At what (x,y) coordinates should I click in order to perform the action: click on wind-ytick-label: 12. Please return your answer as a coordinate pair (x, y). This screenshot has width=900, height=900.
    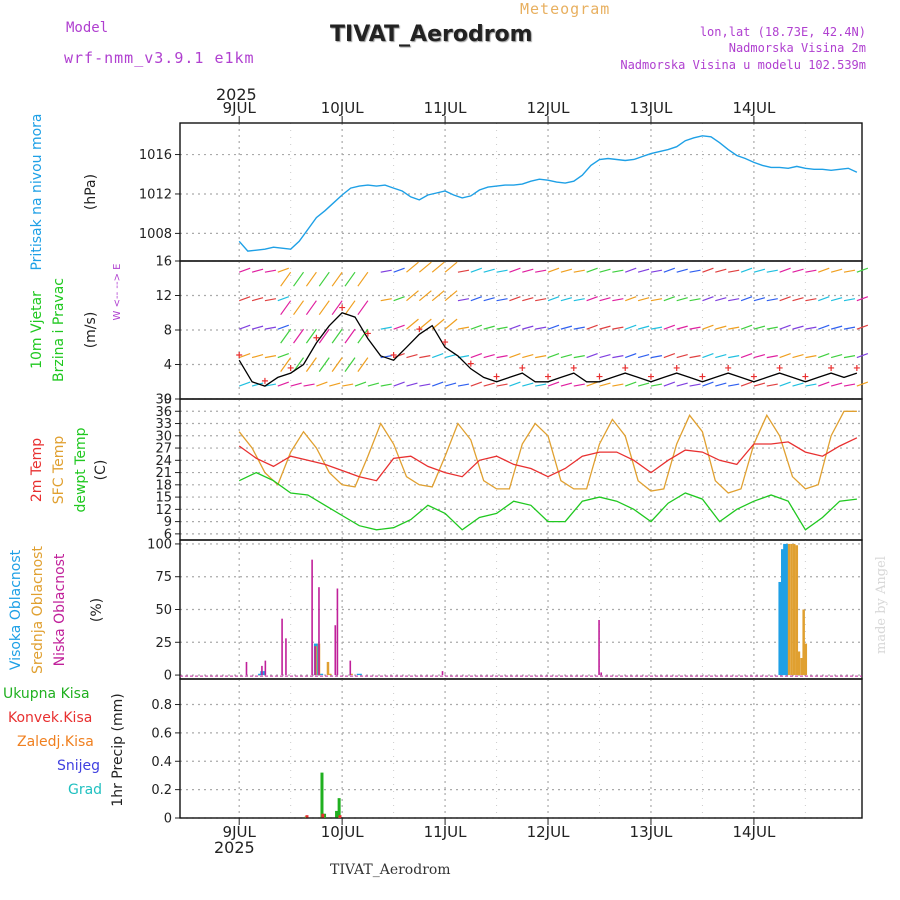
    Looking at the image, I should click on (163, 296).